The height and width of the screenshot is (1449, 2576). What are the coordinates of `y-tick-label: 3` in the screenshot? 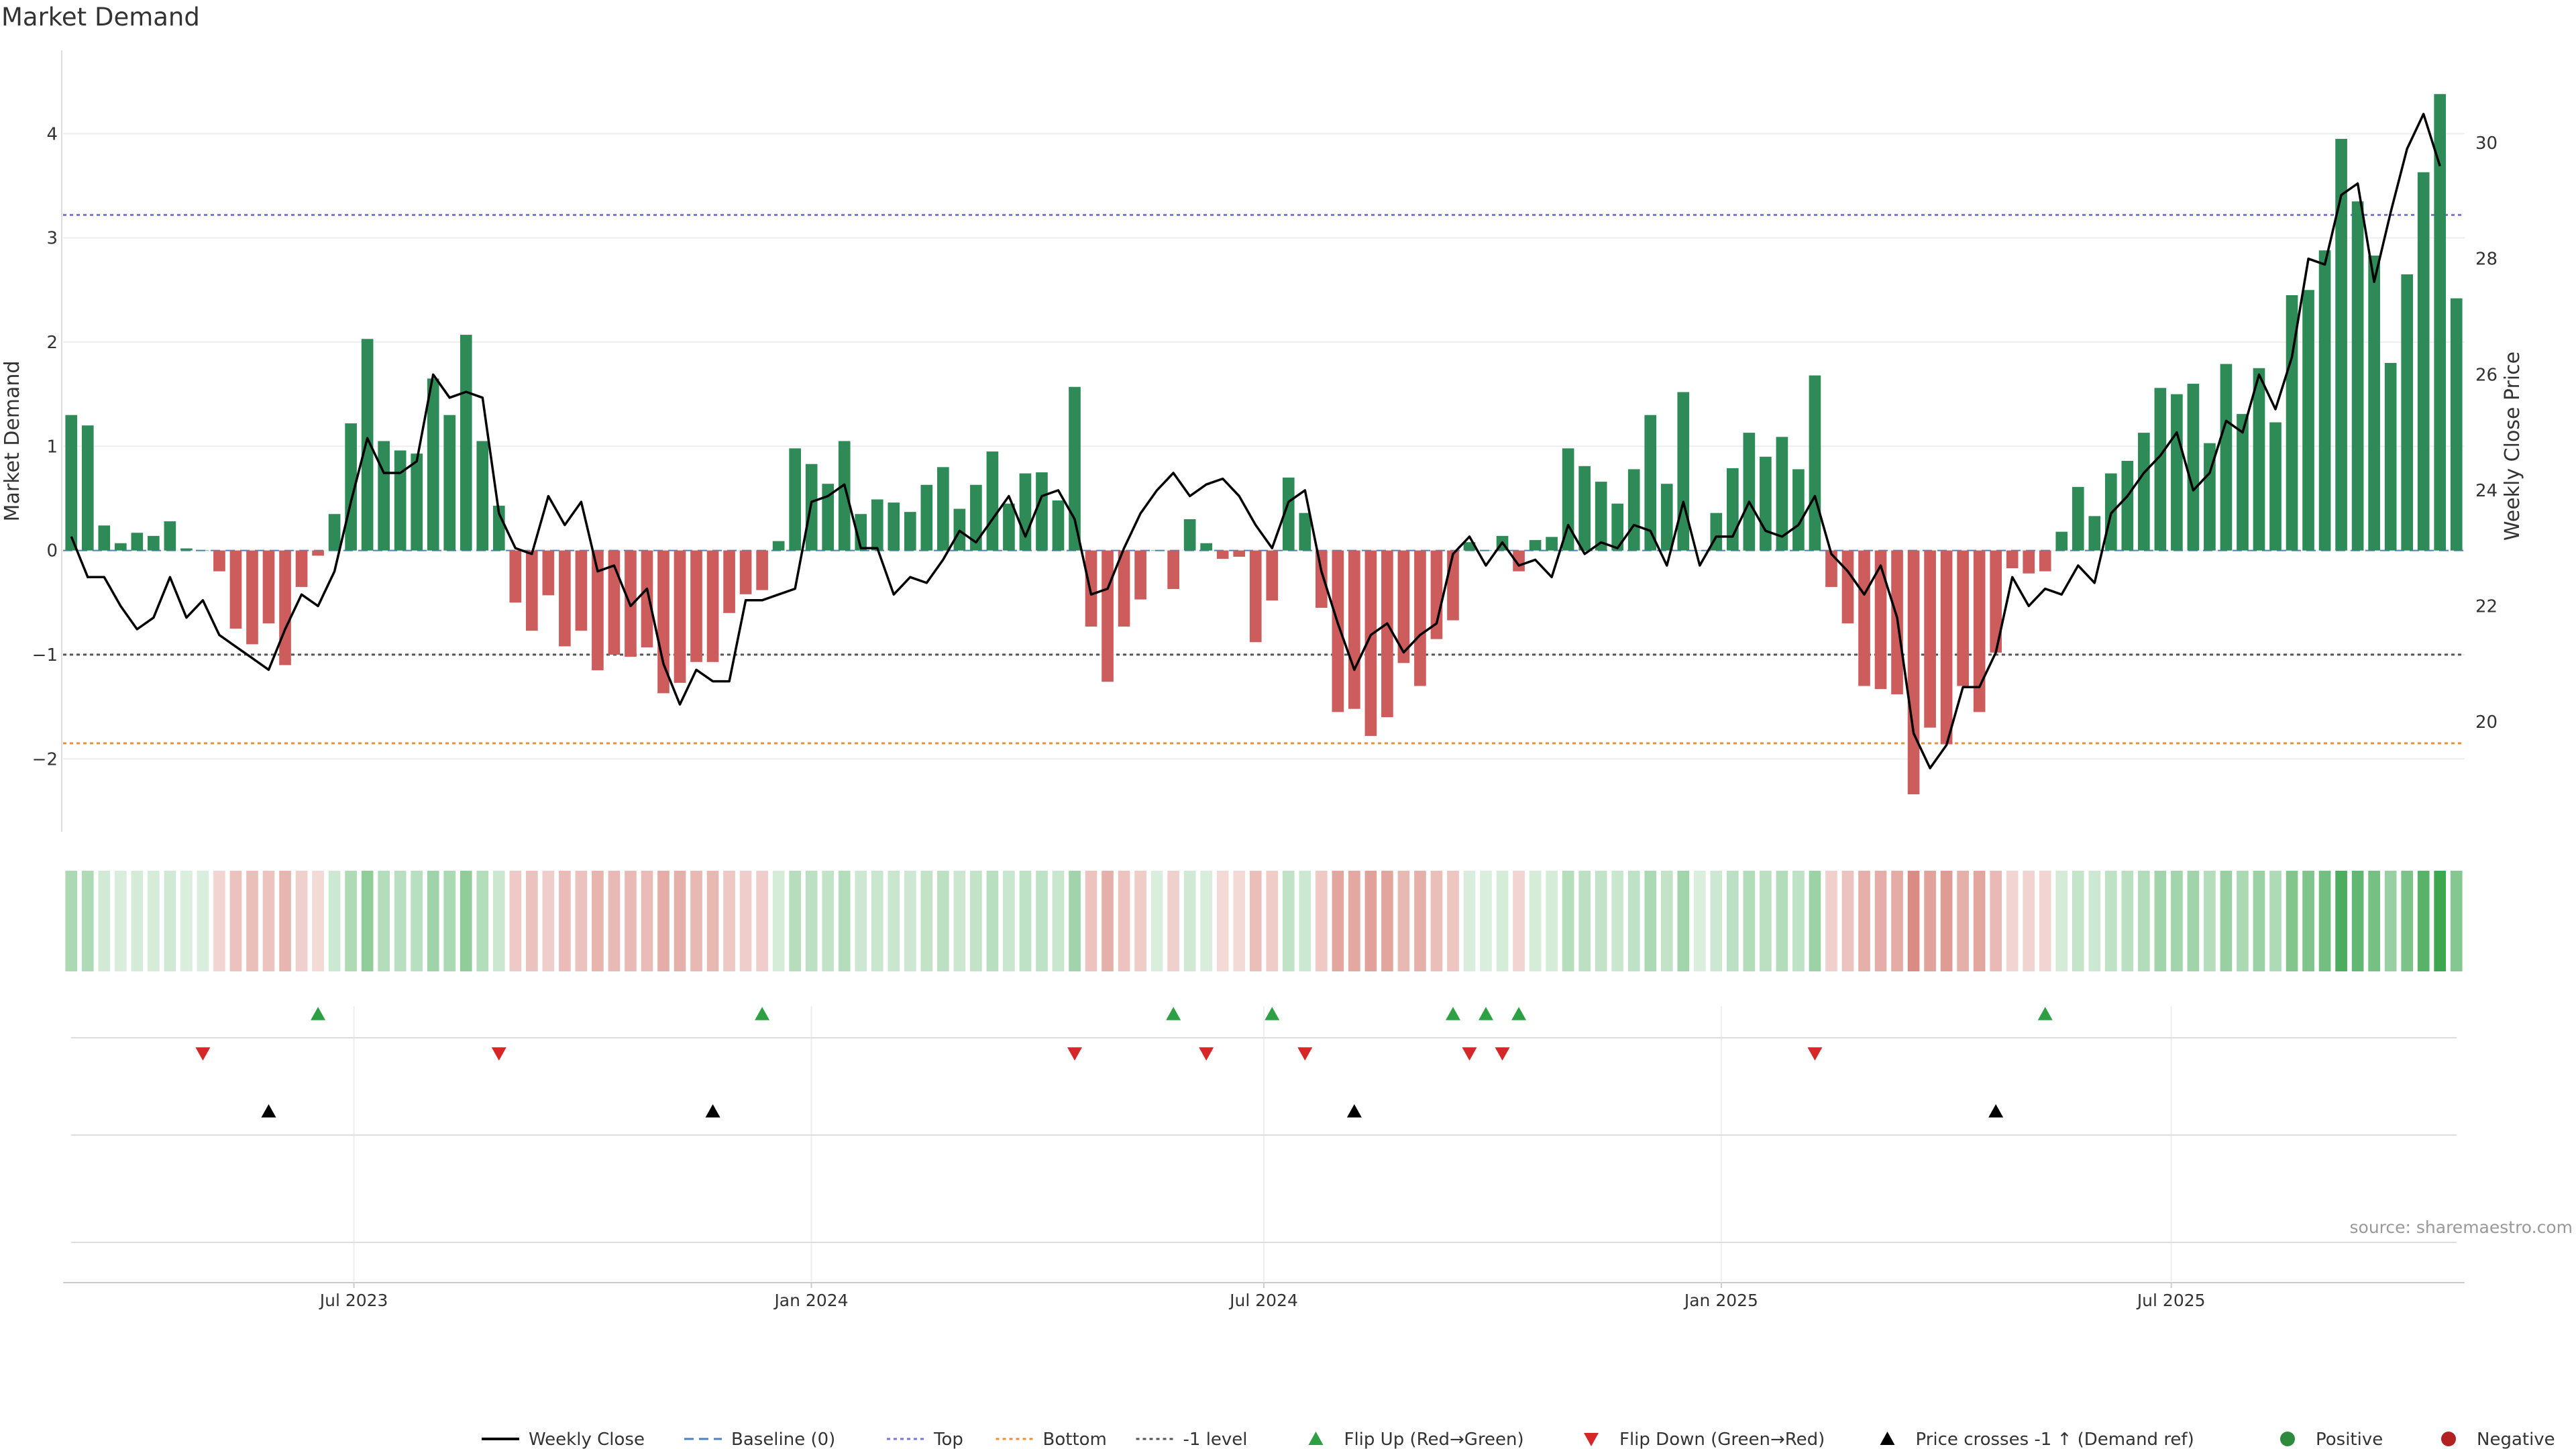 It's located at (52, 239).